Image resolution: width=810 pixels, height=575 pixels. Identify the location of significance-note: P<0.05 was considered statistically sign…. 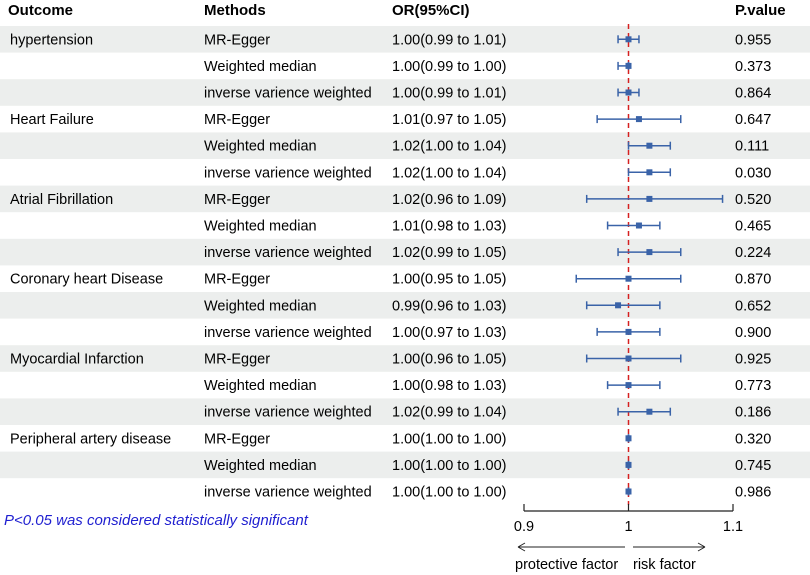
(156, 520).